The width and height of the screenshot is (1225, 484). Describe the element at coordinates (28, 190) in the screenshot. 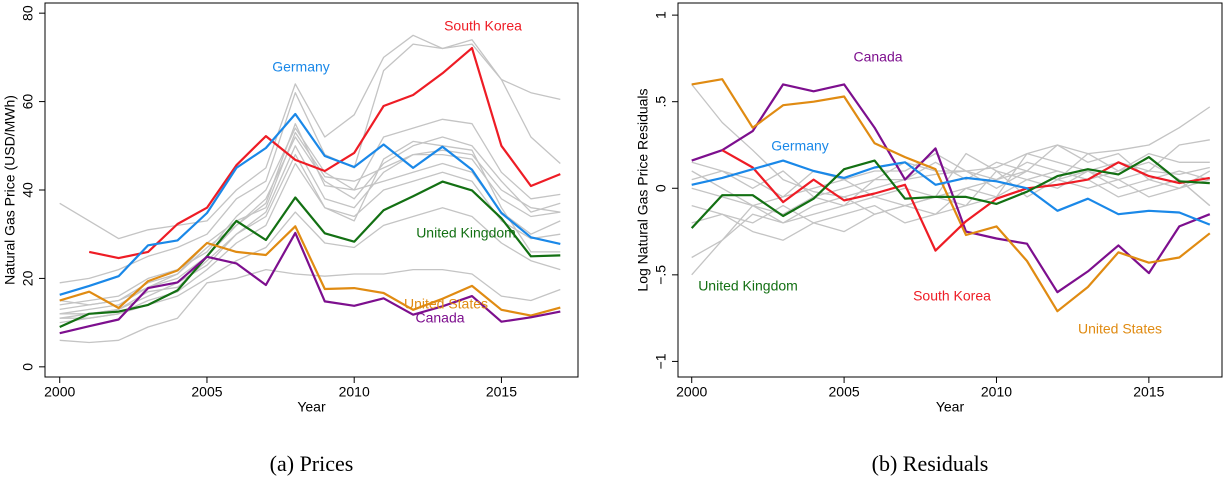

I see `y-tick-label: 40` at that location.